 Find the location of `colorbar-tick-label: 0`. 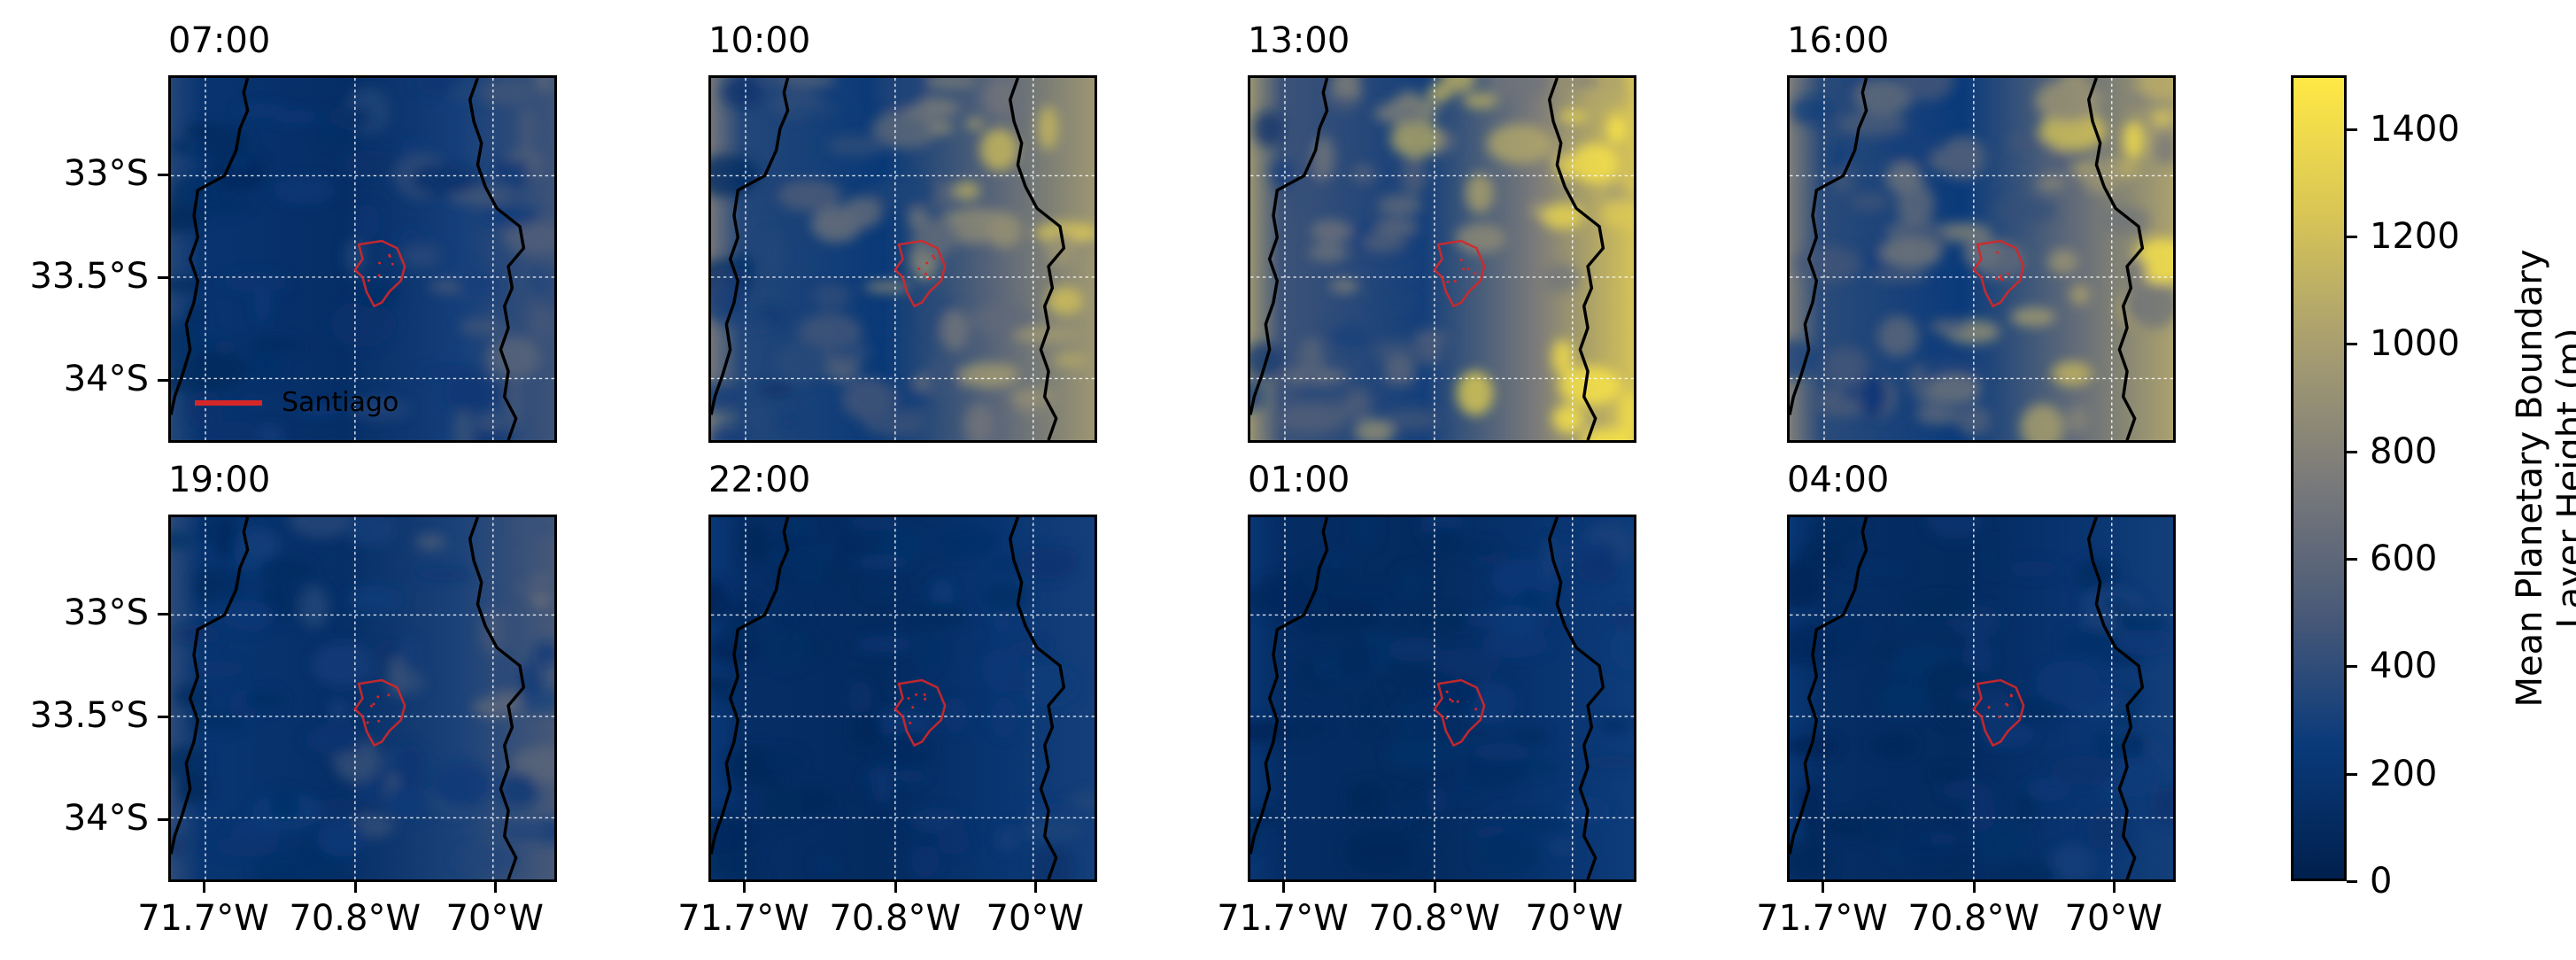

colorbar-tick-label: 0 is located at coordinates (2381, 881).